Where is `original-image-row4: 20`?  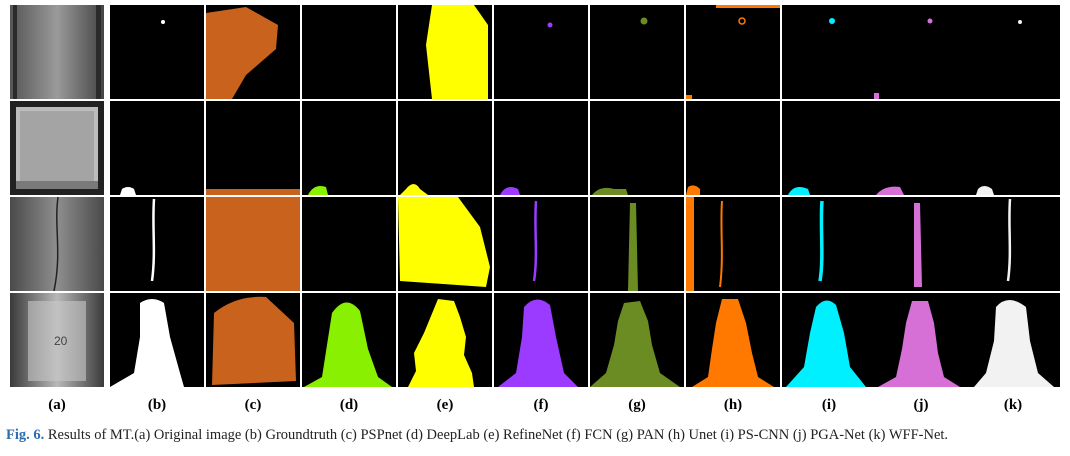 original-image-row4: 20 is located at coordinates (57, 340).